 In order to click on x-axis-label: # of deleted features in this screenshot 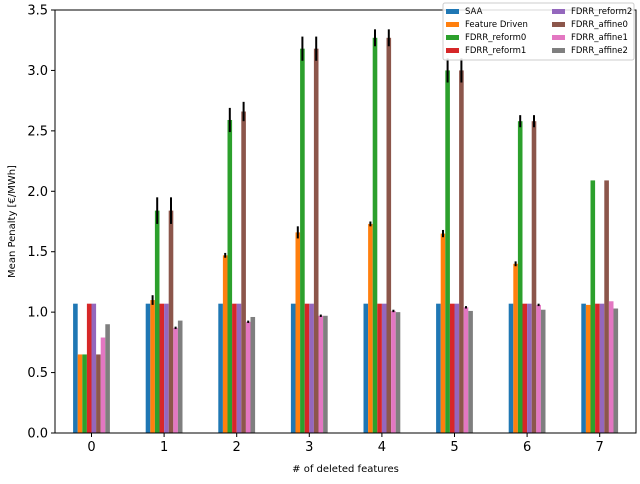, I will do `click(345, 469)`.